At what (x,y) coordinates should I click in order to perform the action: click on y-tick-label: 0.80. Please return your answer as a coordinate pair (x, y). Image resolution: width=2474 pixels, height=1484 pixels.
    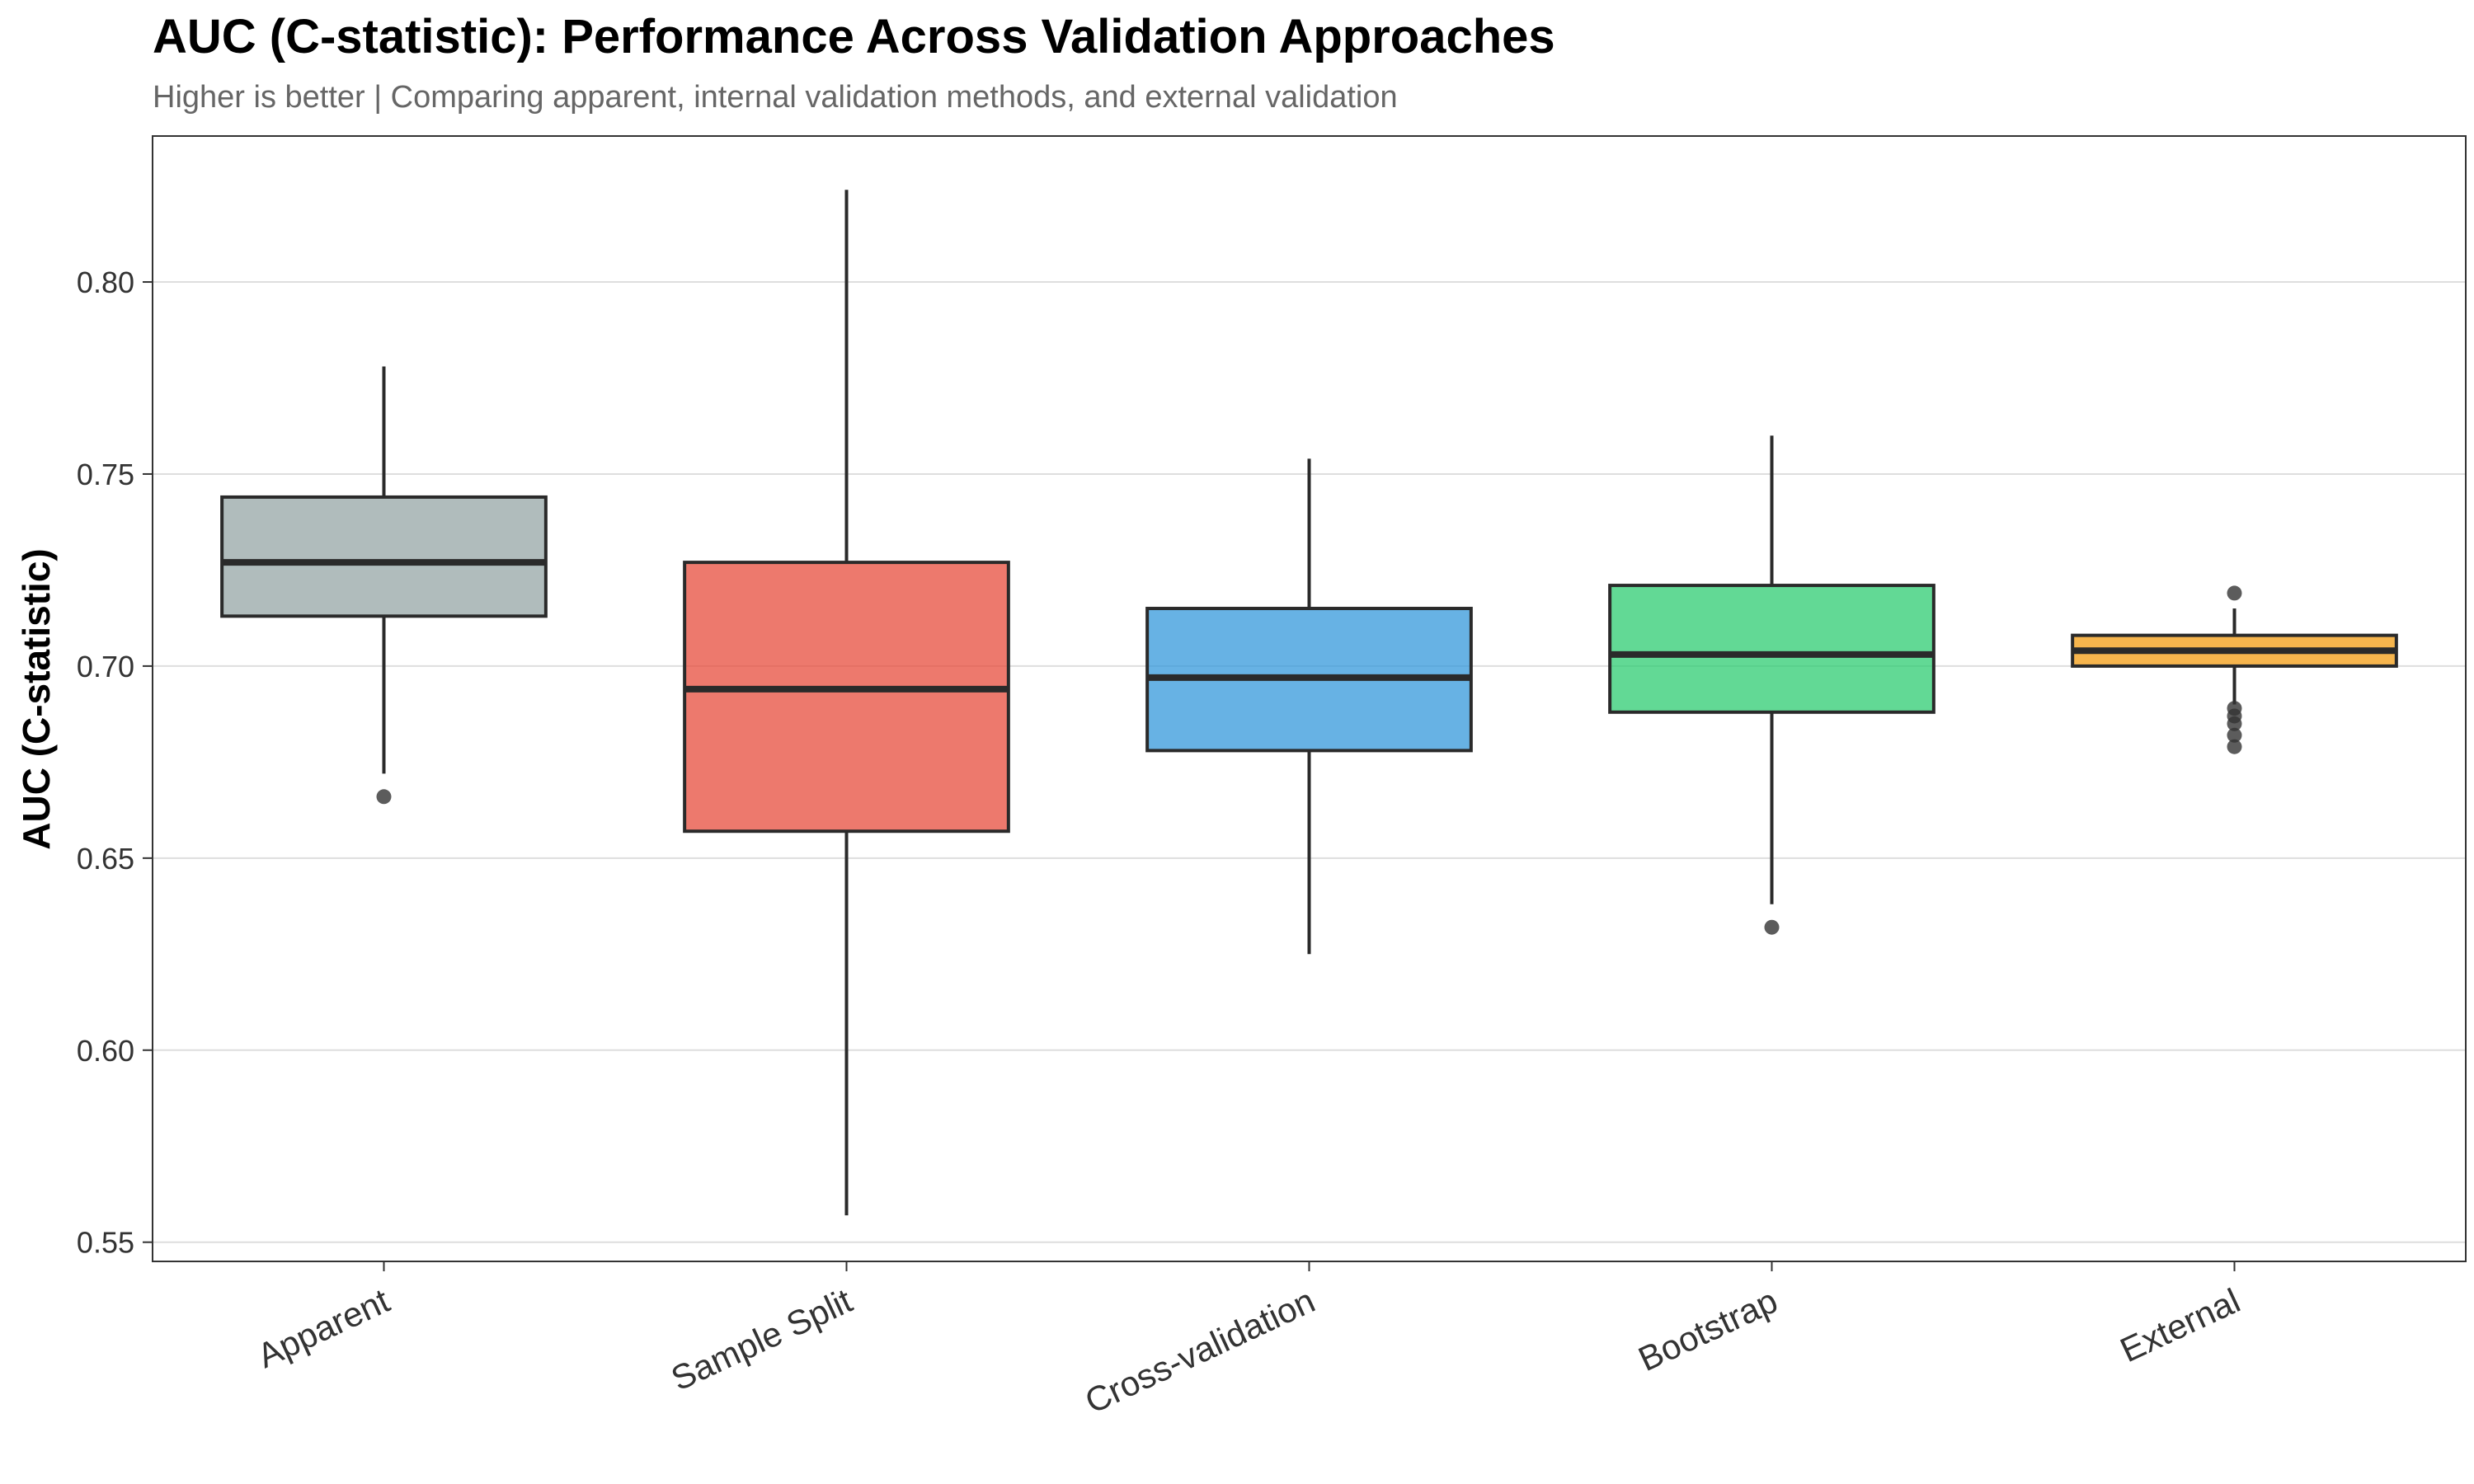
    Looking at the image, I should click on (105, 282).